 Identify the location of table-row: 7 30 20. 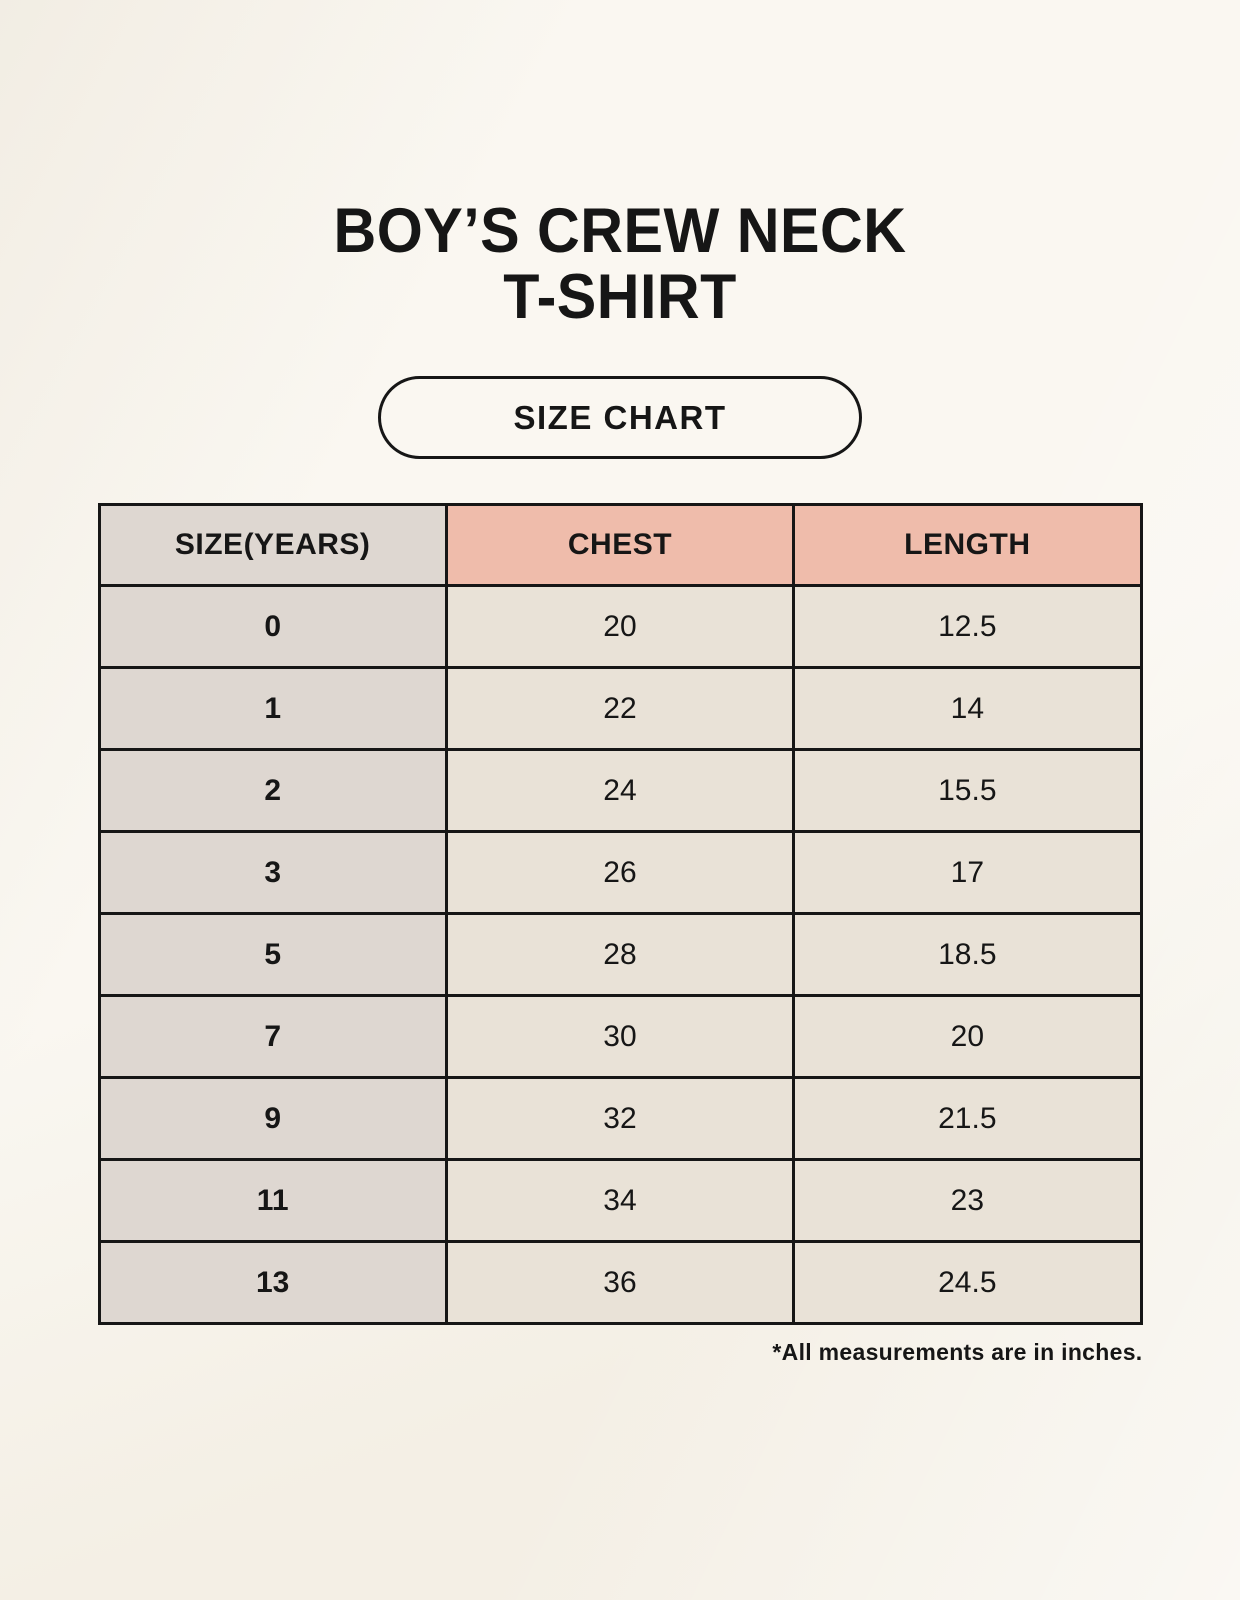
(620, 1036).